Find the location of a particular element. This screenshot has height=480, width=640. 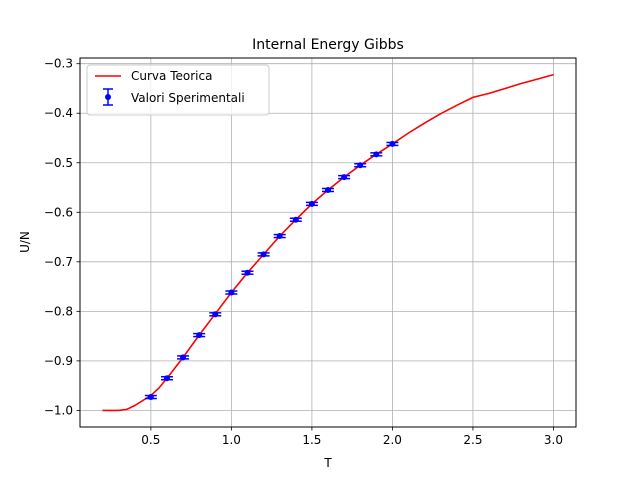

legend-label-curva-teorica: Curva Teorica is located at coordinates (171, 76).